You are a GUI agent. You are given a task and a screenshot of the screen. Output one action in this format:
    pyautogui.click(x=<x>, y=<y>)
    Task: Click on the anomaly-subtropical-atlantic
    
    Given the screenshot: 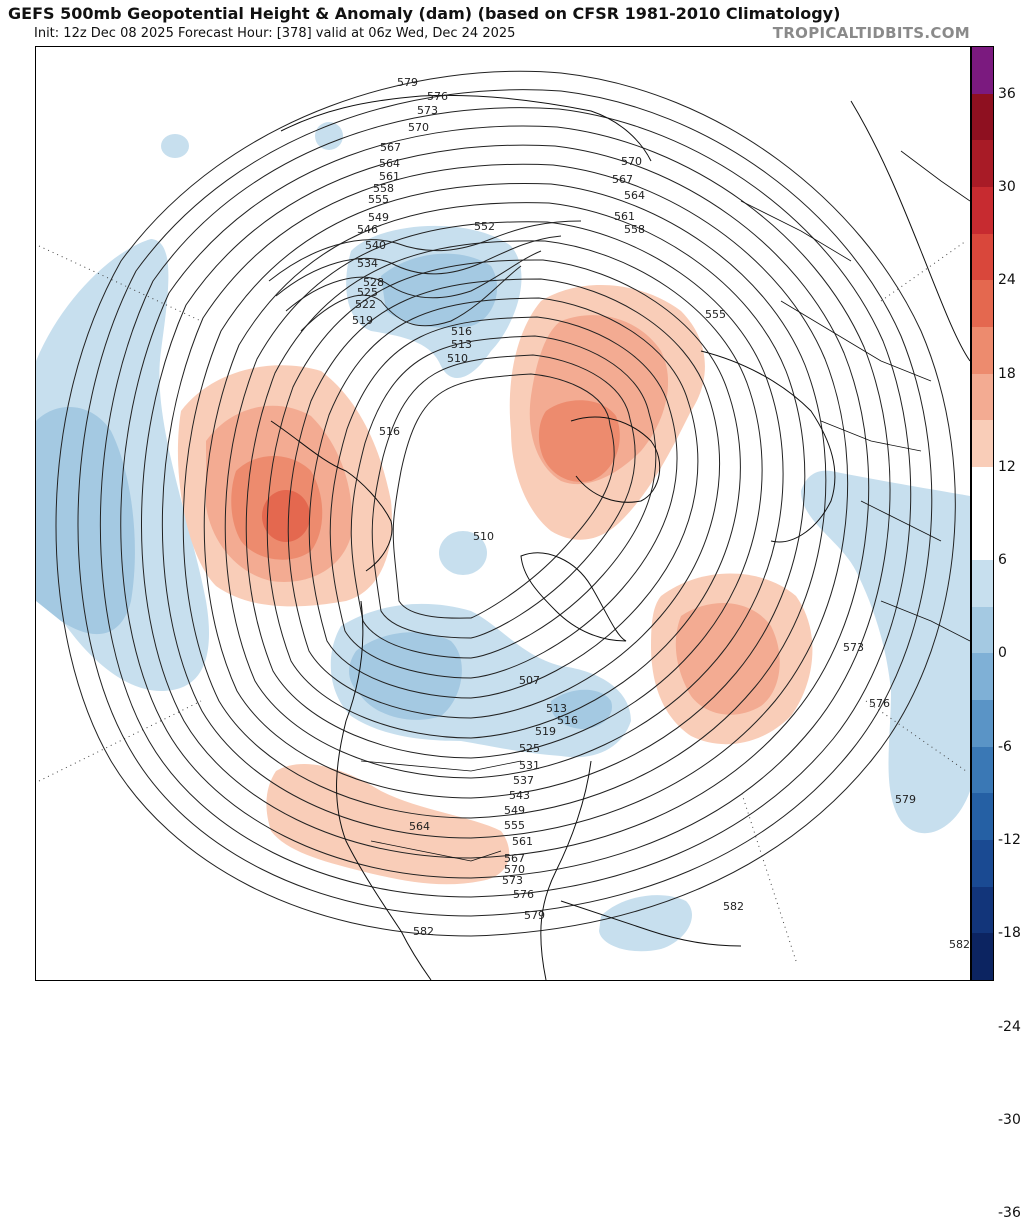 What is the action you would take?
    pyautogui.click(x=645, y=923)
    